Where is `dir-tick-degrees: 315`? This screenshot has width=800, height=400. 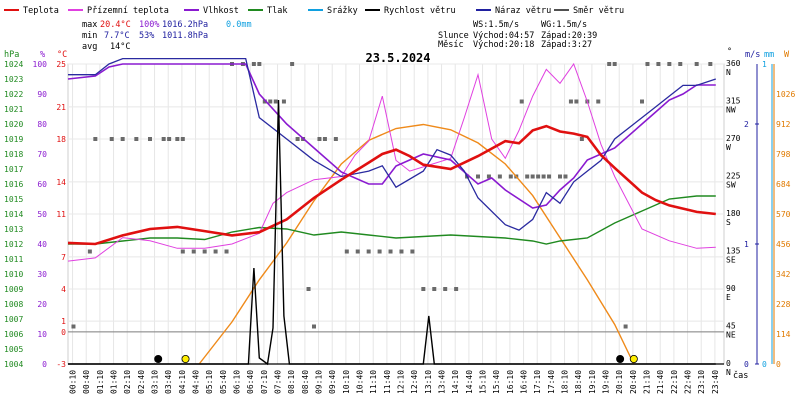 dir-tick-degrees: 315 is located at coordinates (733, 101).